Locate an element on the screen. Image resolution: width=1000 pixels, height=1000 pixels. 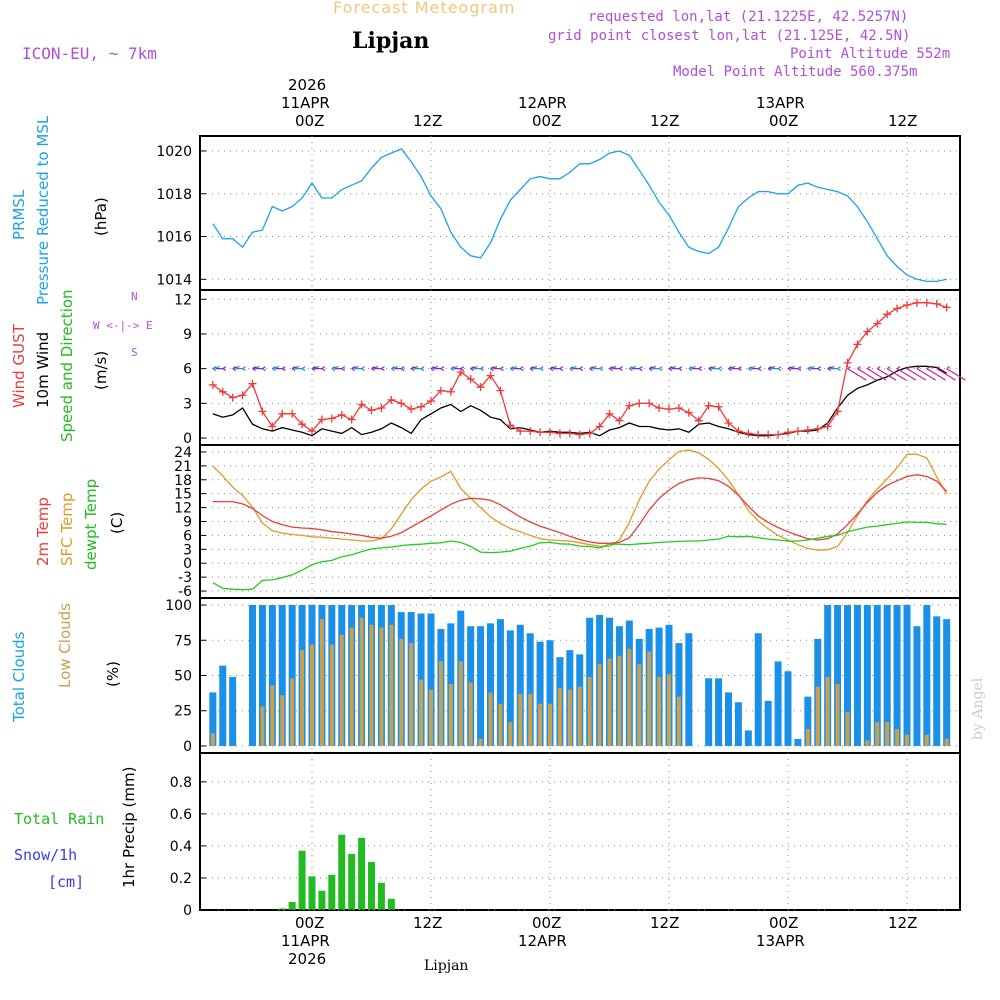
bottom-time-label-1: 12Z is located at coordinates (428, 923).